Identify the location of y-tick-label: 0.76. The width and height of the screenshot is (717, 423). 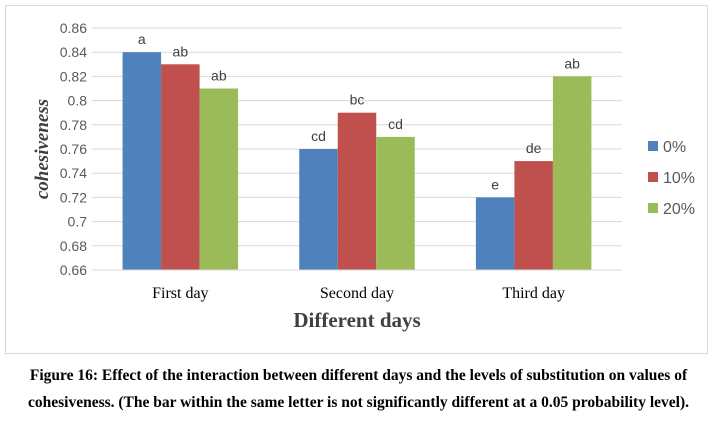
(73, 149).